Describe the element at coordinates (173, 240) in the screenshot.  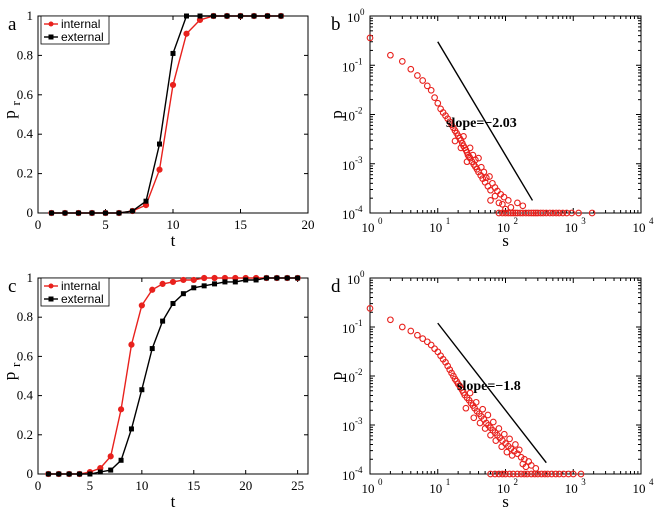
I see `x-axis-label: t` at that location.